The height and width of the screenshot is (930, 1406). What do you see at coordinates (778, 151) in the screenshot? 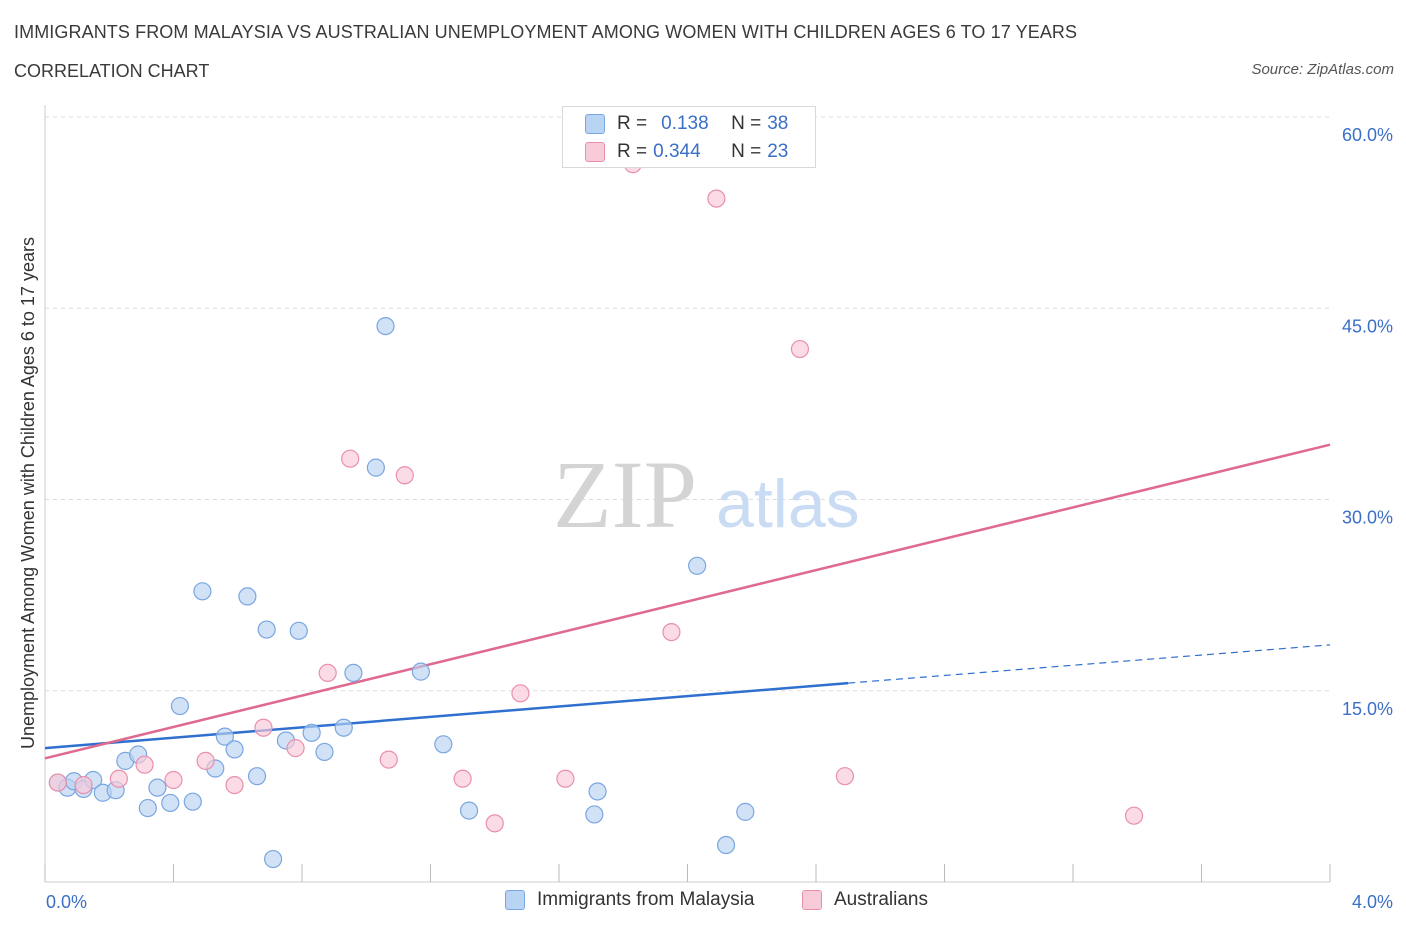
I see `n-value-australians: 23` at bounding box center [778, 151].